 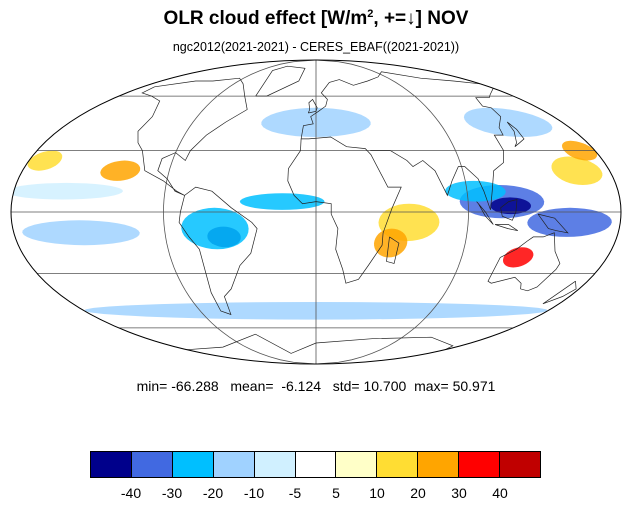 I want to click on map-title: OLR cloud effect [W/m2, +=↓] NOV, so click(x=316, y=19).